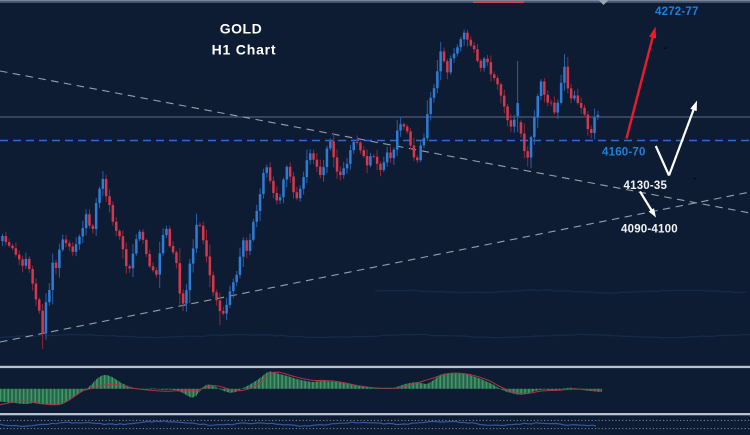  I want to click on svg-text: 4160-70, so click(624, 153).